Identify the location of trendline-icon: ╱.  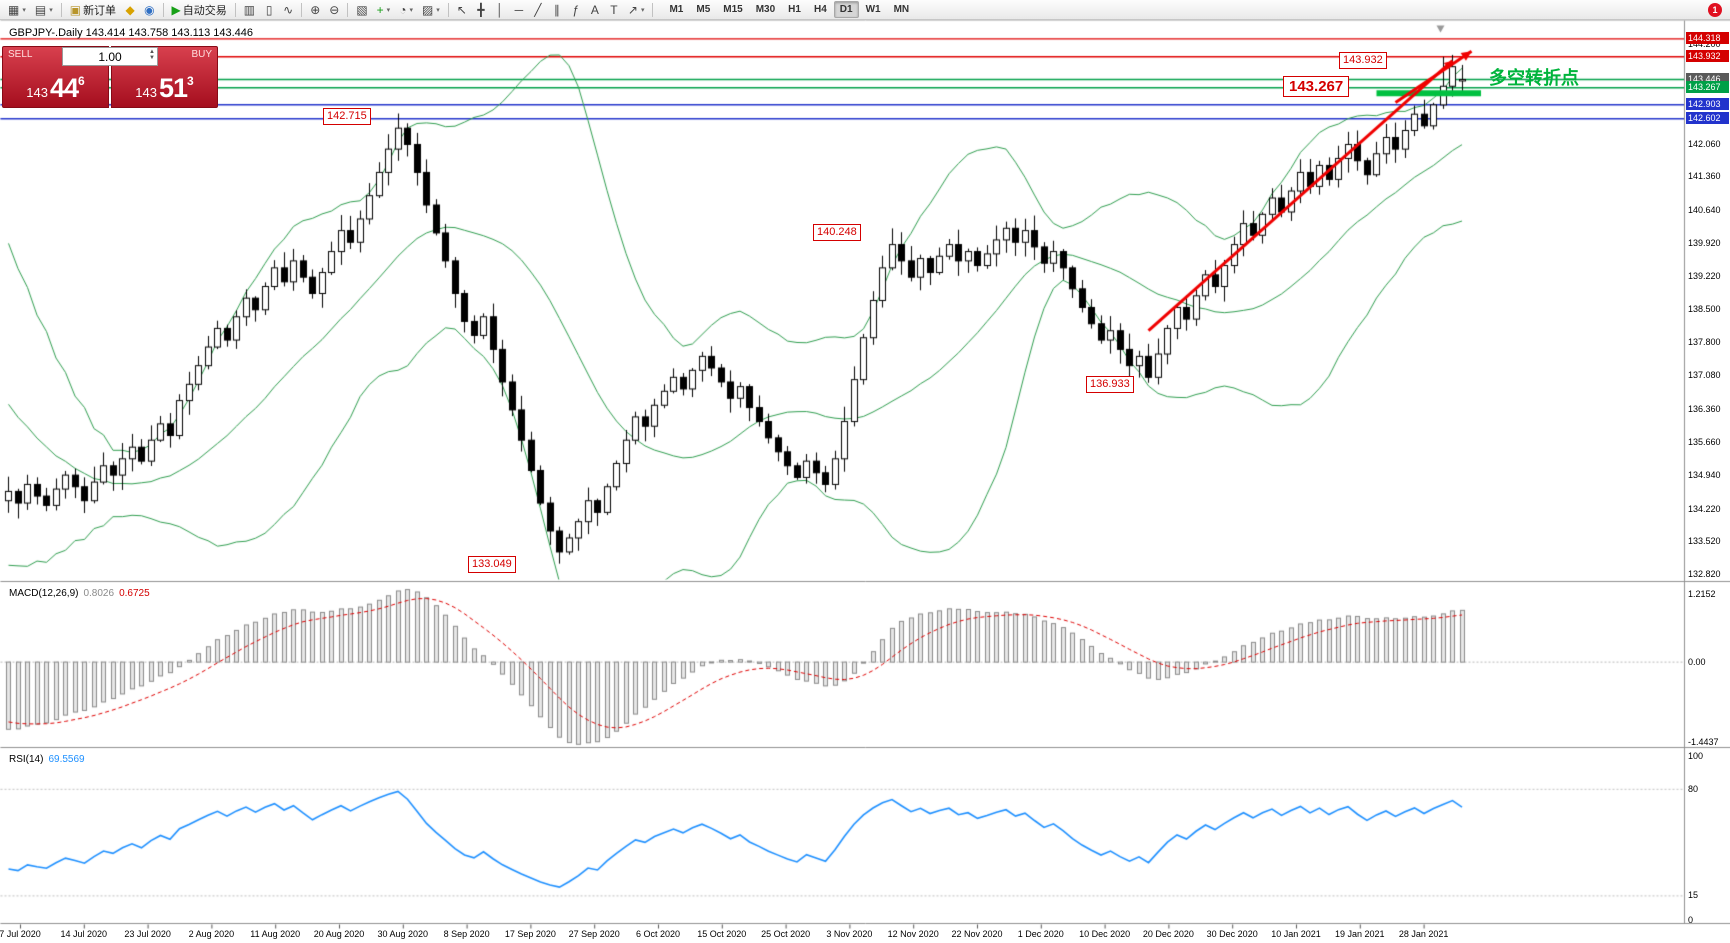
(538, 9).